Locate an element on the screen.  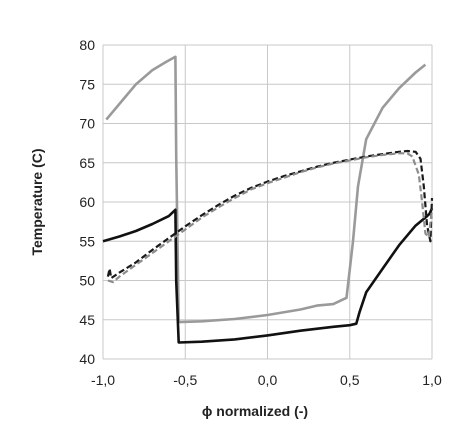
y-axis-ticks: 40 45 50 55 60 65 70 75 80 is located at coordinates (87, 202).